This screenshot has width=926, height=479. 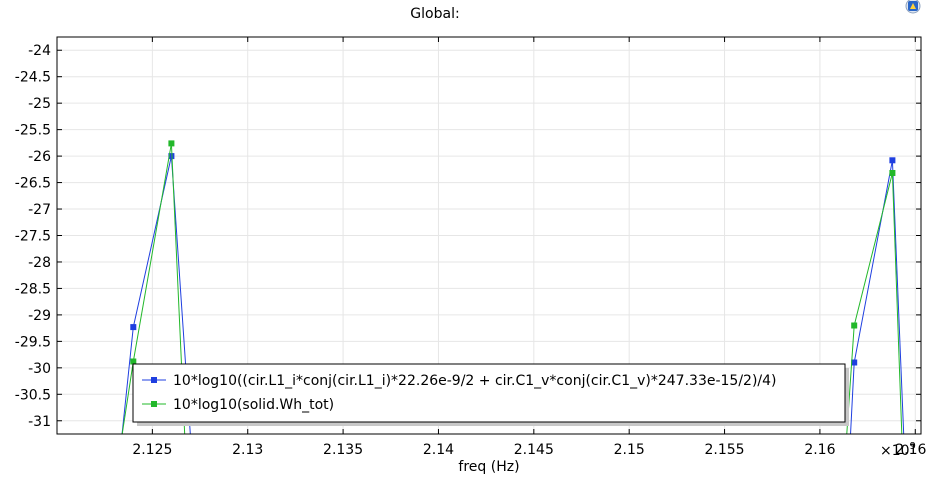 I want to click on y-tick-label: -27.5, so click(x=33, y=237).